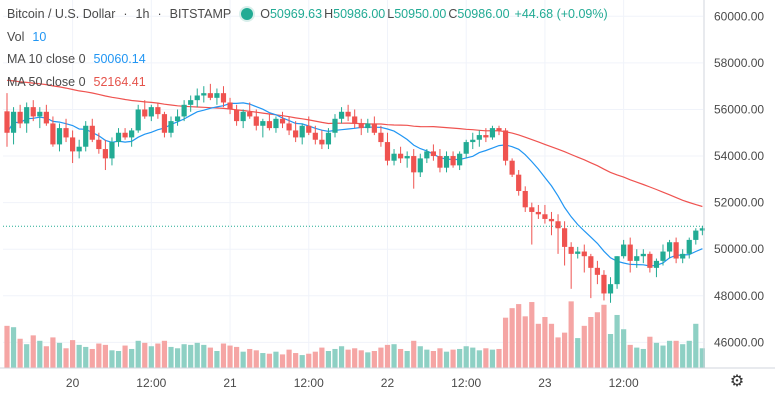  Describe the element at coordinates (61, 14) in the screenshot. I see `symbol-name: Bitcoin / U.S. Dollar` at that location.